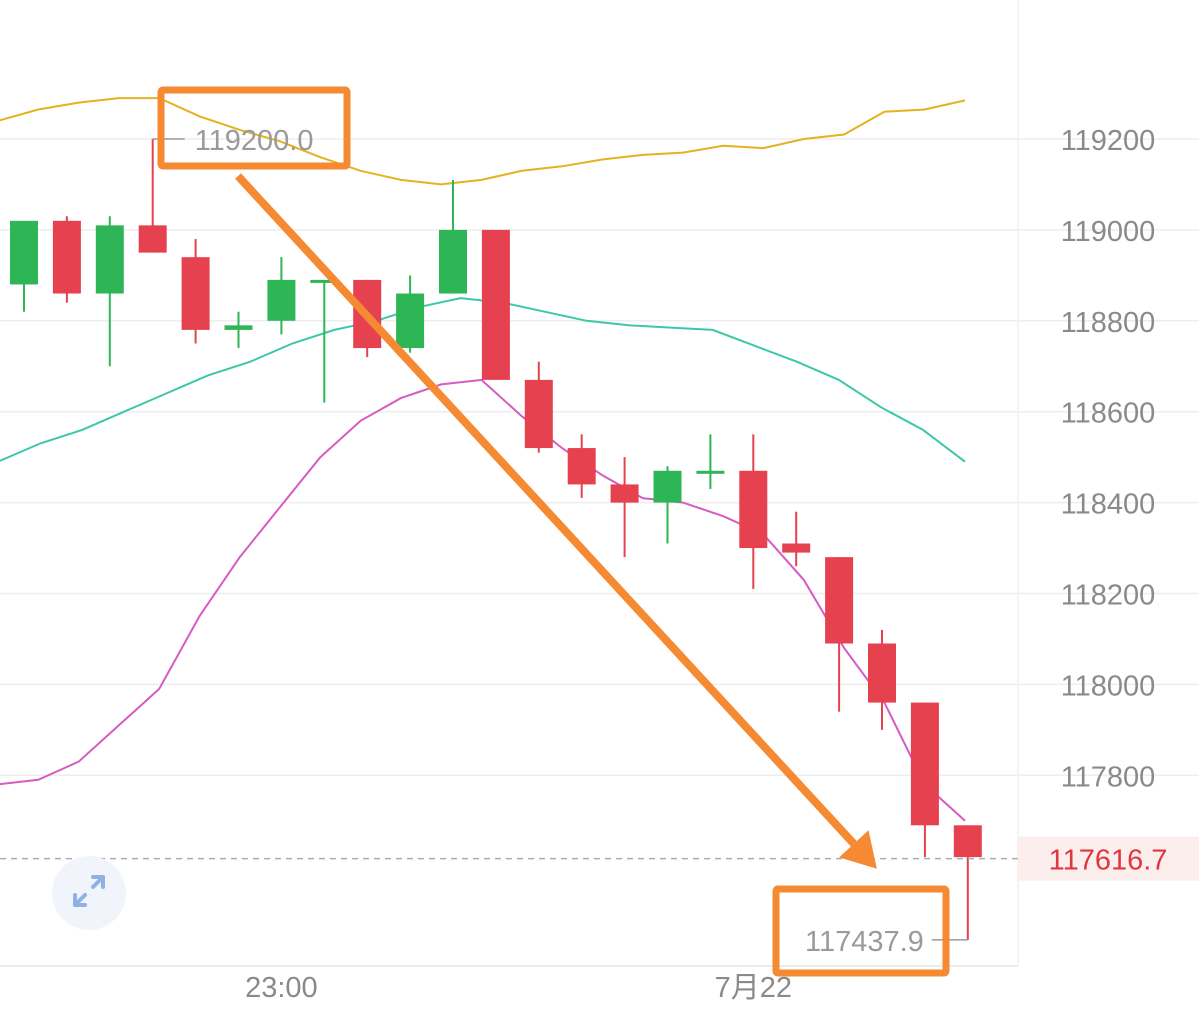 Image resolution: width=1199 pixels, height=1011 pixels. I want to click on low-highlight-box, so click(861, 931).